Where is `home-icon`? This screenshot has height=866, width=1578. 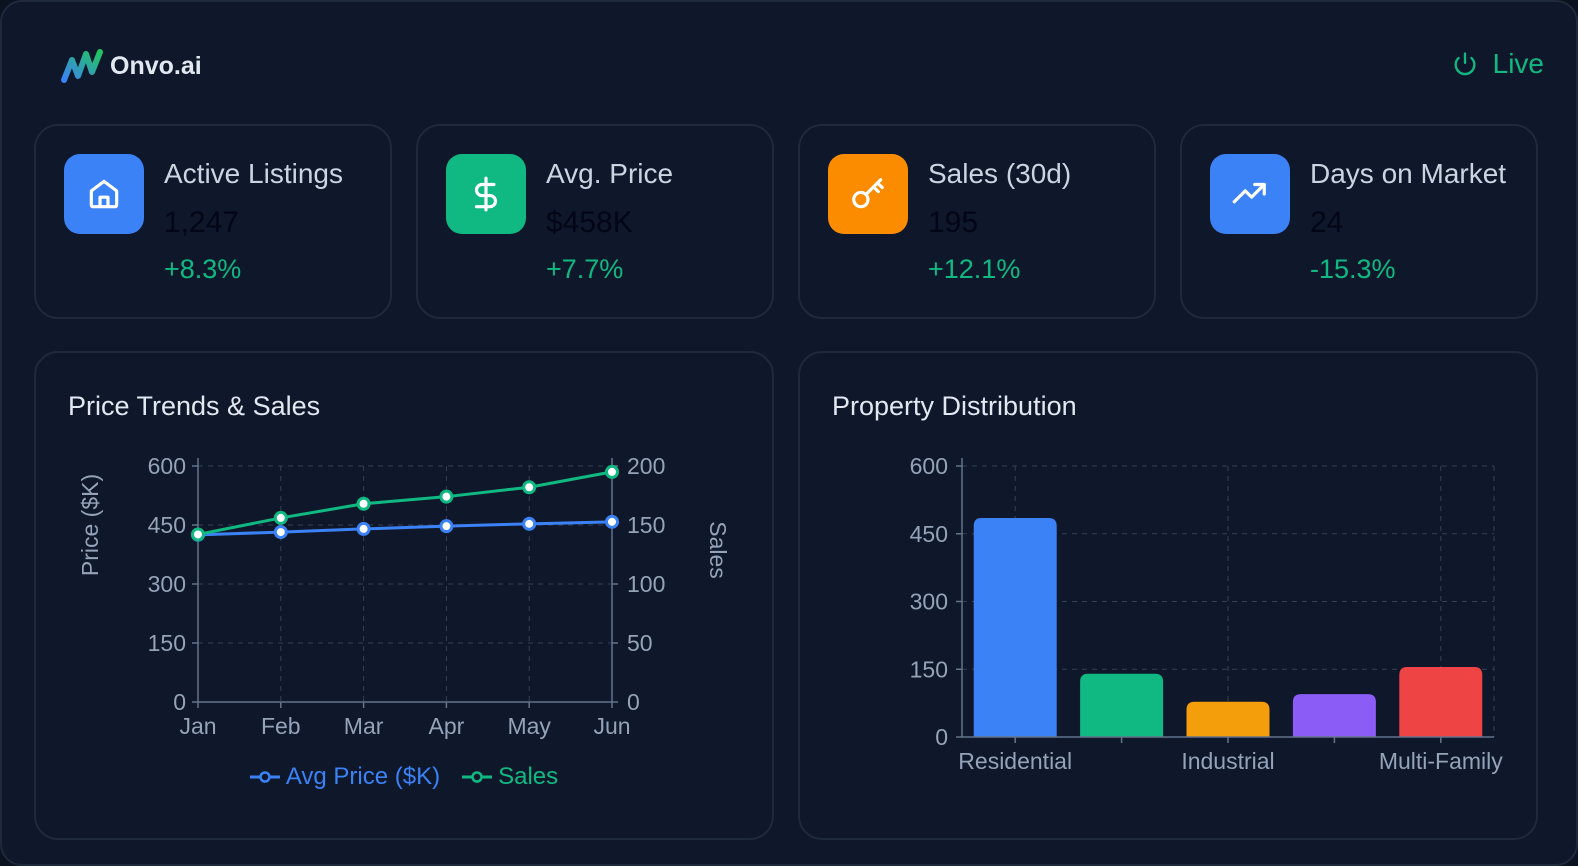
home-icon is located at coordinates (104, 194).